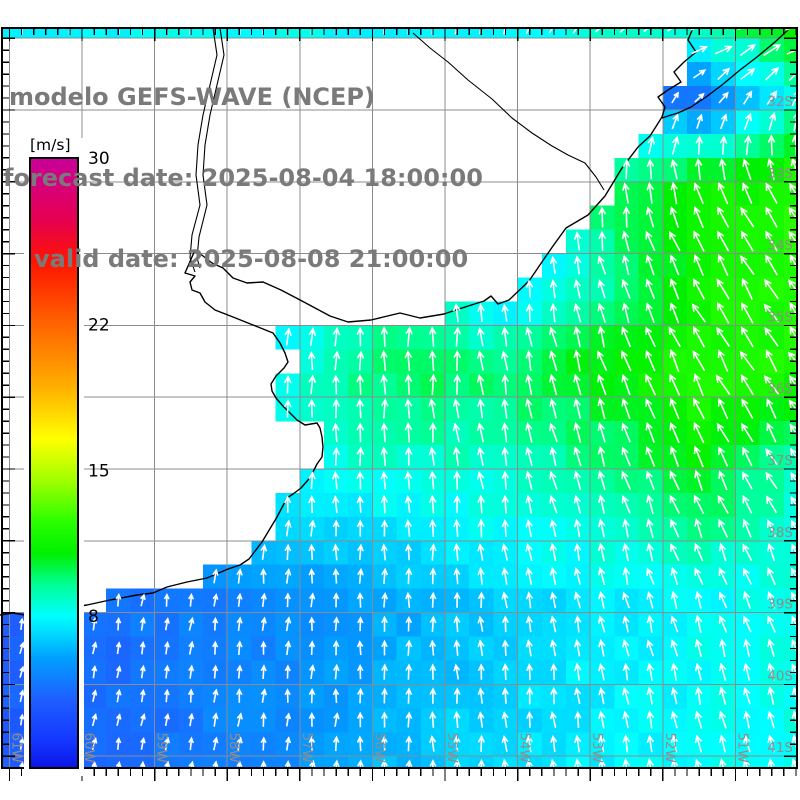 The image size is (800, 800). I want to click on lon-tick-label: 58W, so click(234, 747).